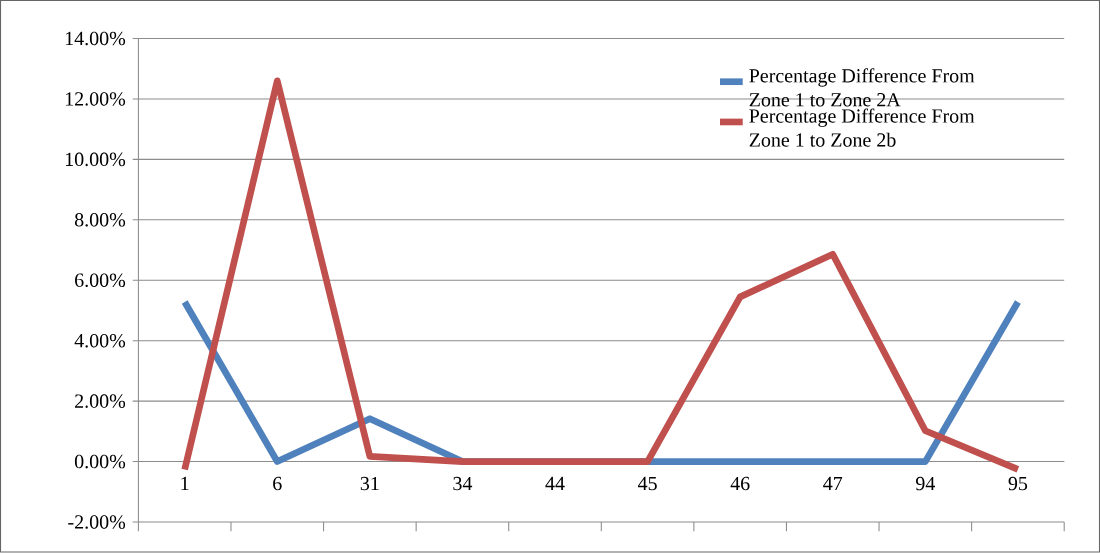  Describe the element at coordinates (100, 462) in the screenshot. I see `y-tick-label: 0.00%` at that location.